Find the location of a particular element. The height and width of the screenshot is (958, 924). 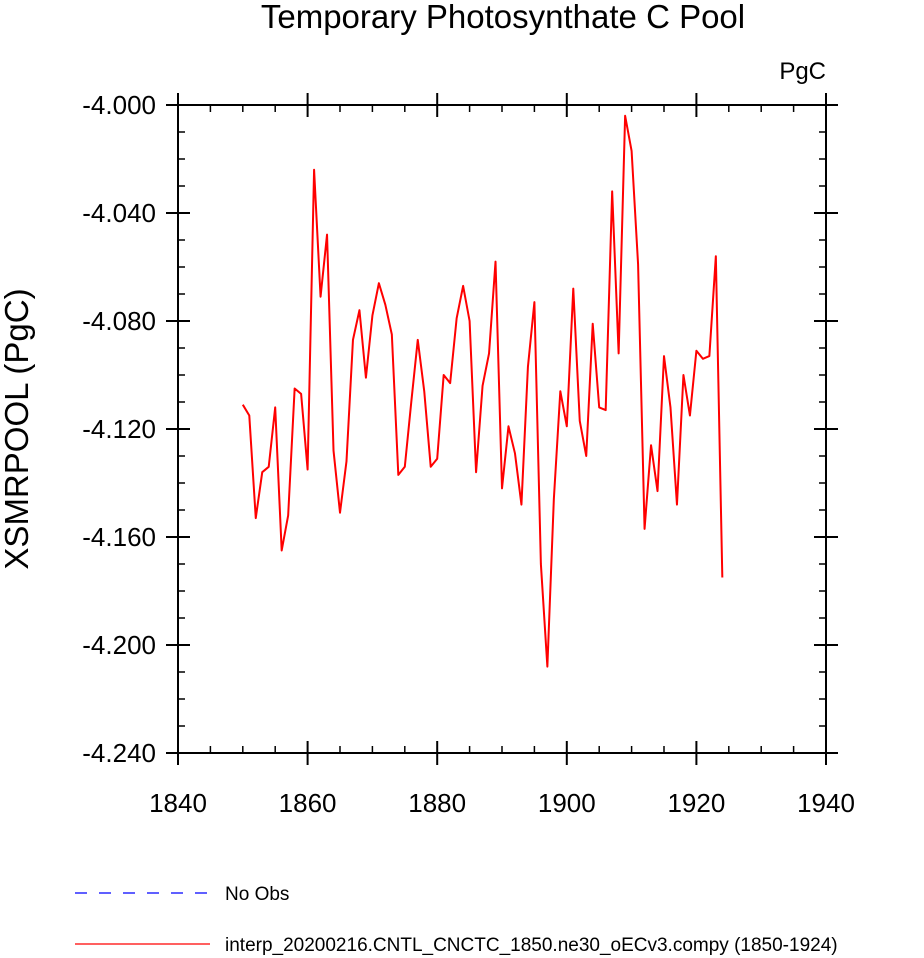

y-tick-label: -4.120 is located at coordinates (119, 429).